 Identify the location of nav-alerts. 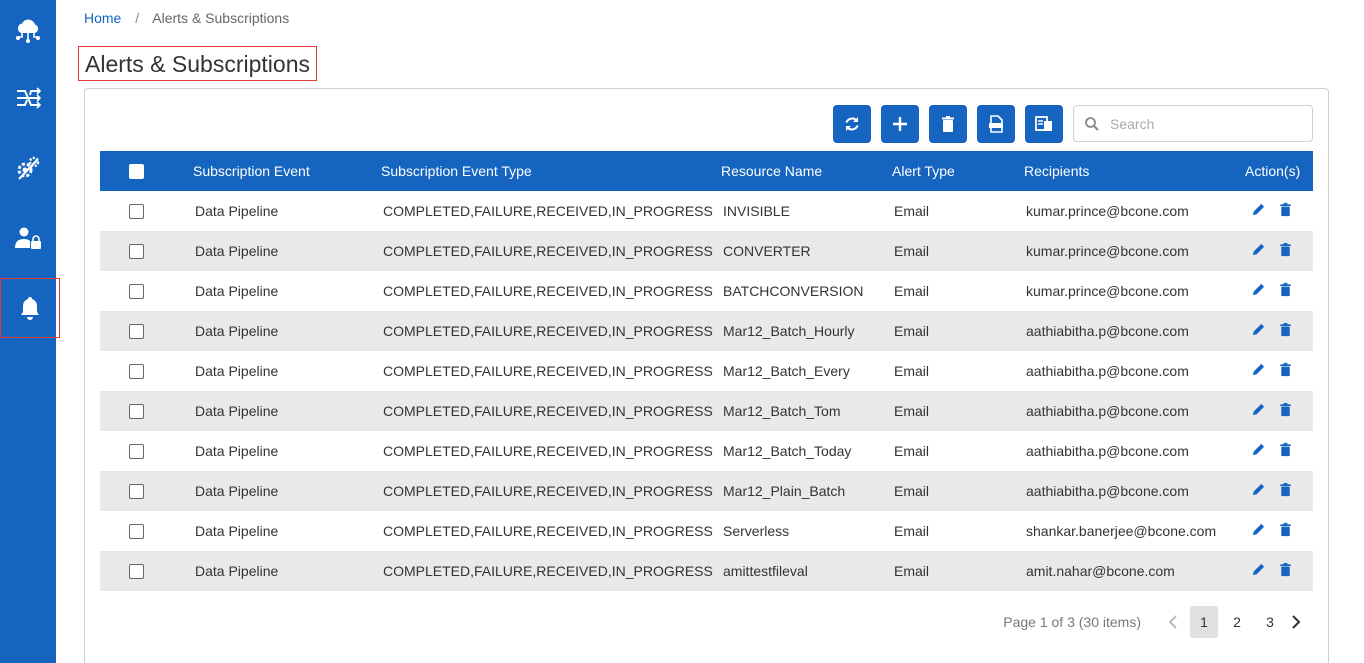
(30, 308).